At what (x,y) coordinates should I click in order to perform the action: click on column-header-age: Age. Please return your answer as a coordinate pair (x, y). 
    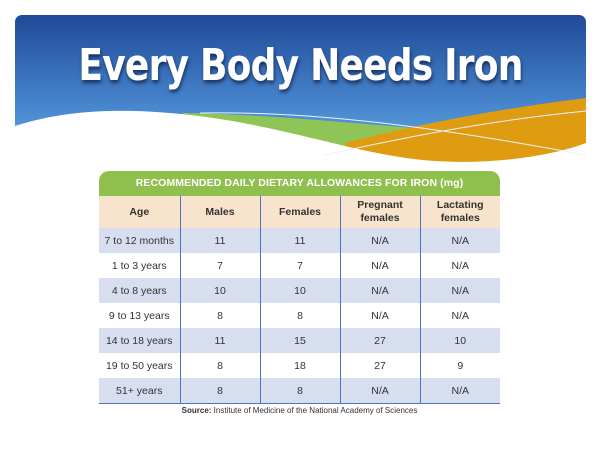
    Looking at the image, I should click on (139, 212).